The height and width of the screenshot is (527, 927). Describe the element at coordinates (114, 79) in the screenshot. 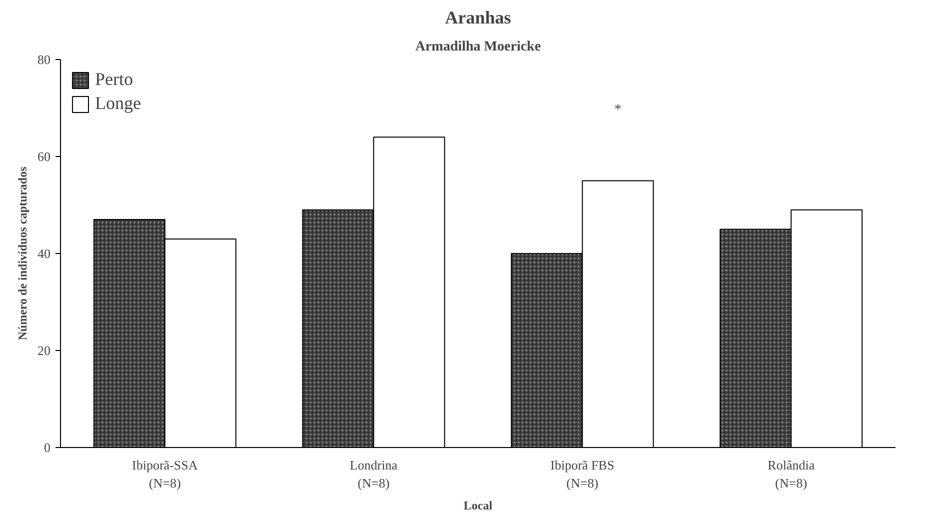

I see `legend-label: Perto` at that location.